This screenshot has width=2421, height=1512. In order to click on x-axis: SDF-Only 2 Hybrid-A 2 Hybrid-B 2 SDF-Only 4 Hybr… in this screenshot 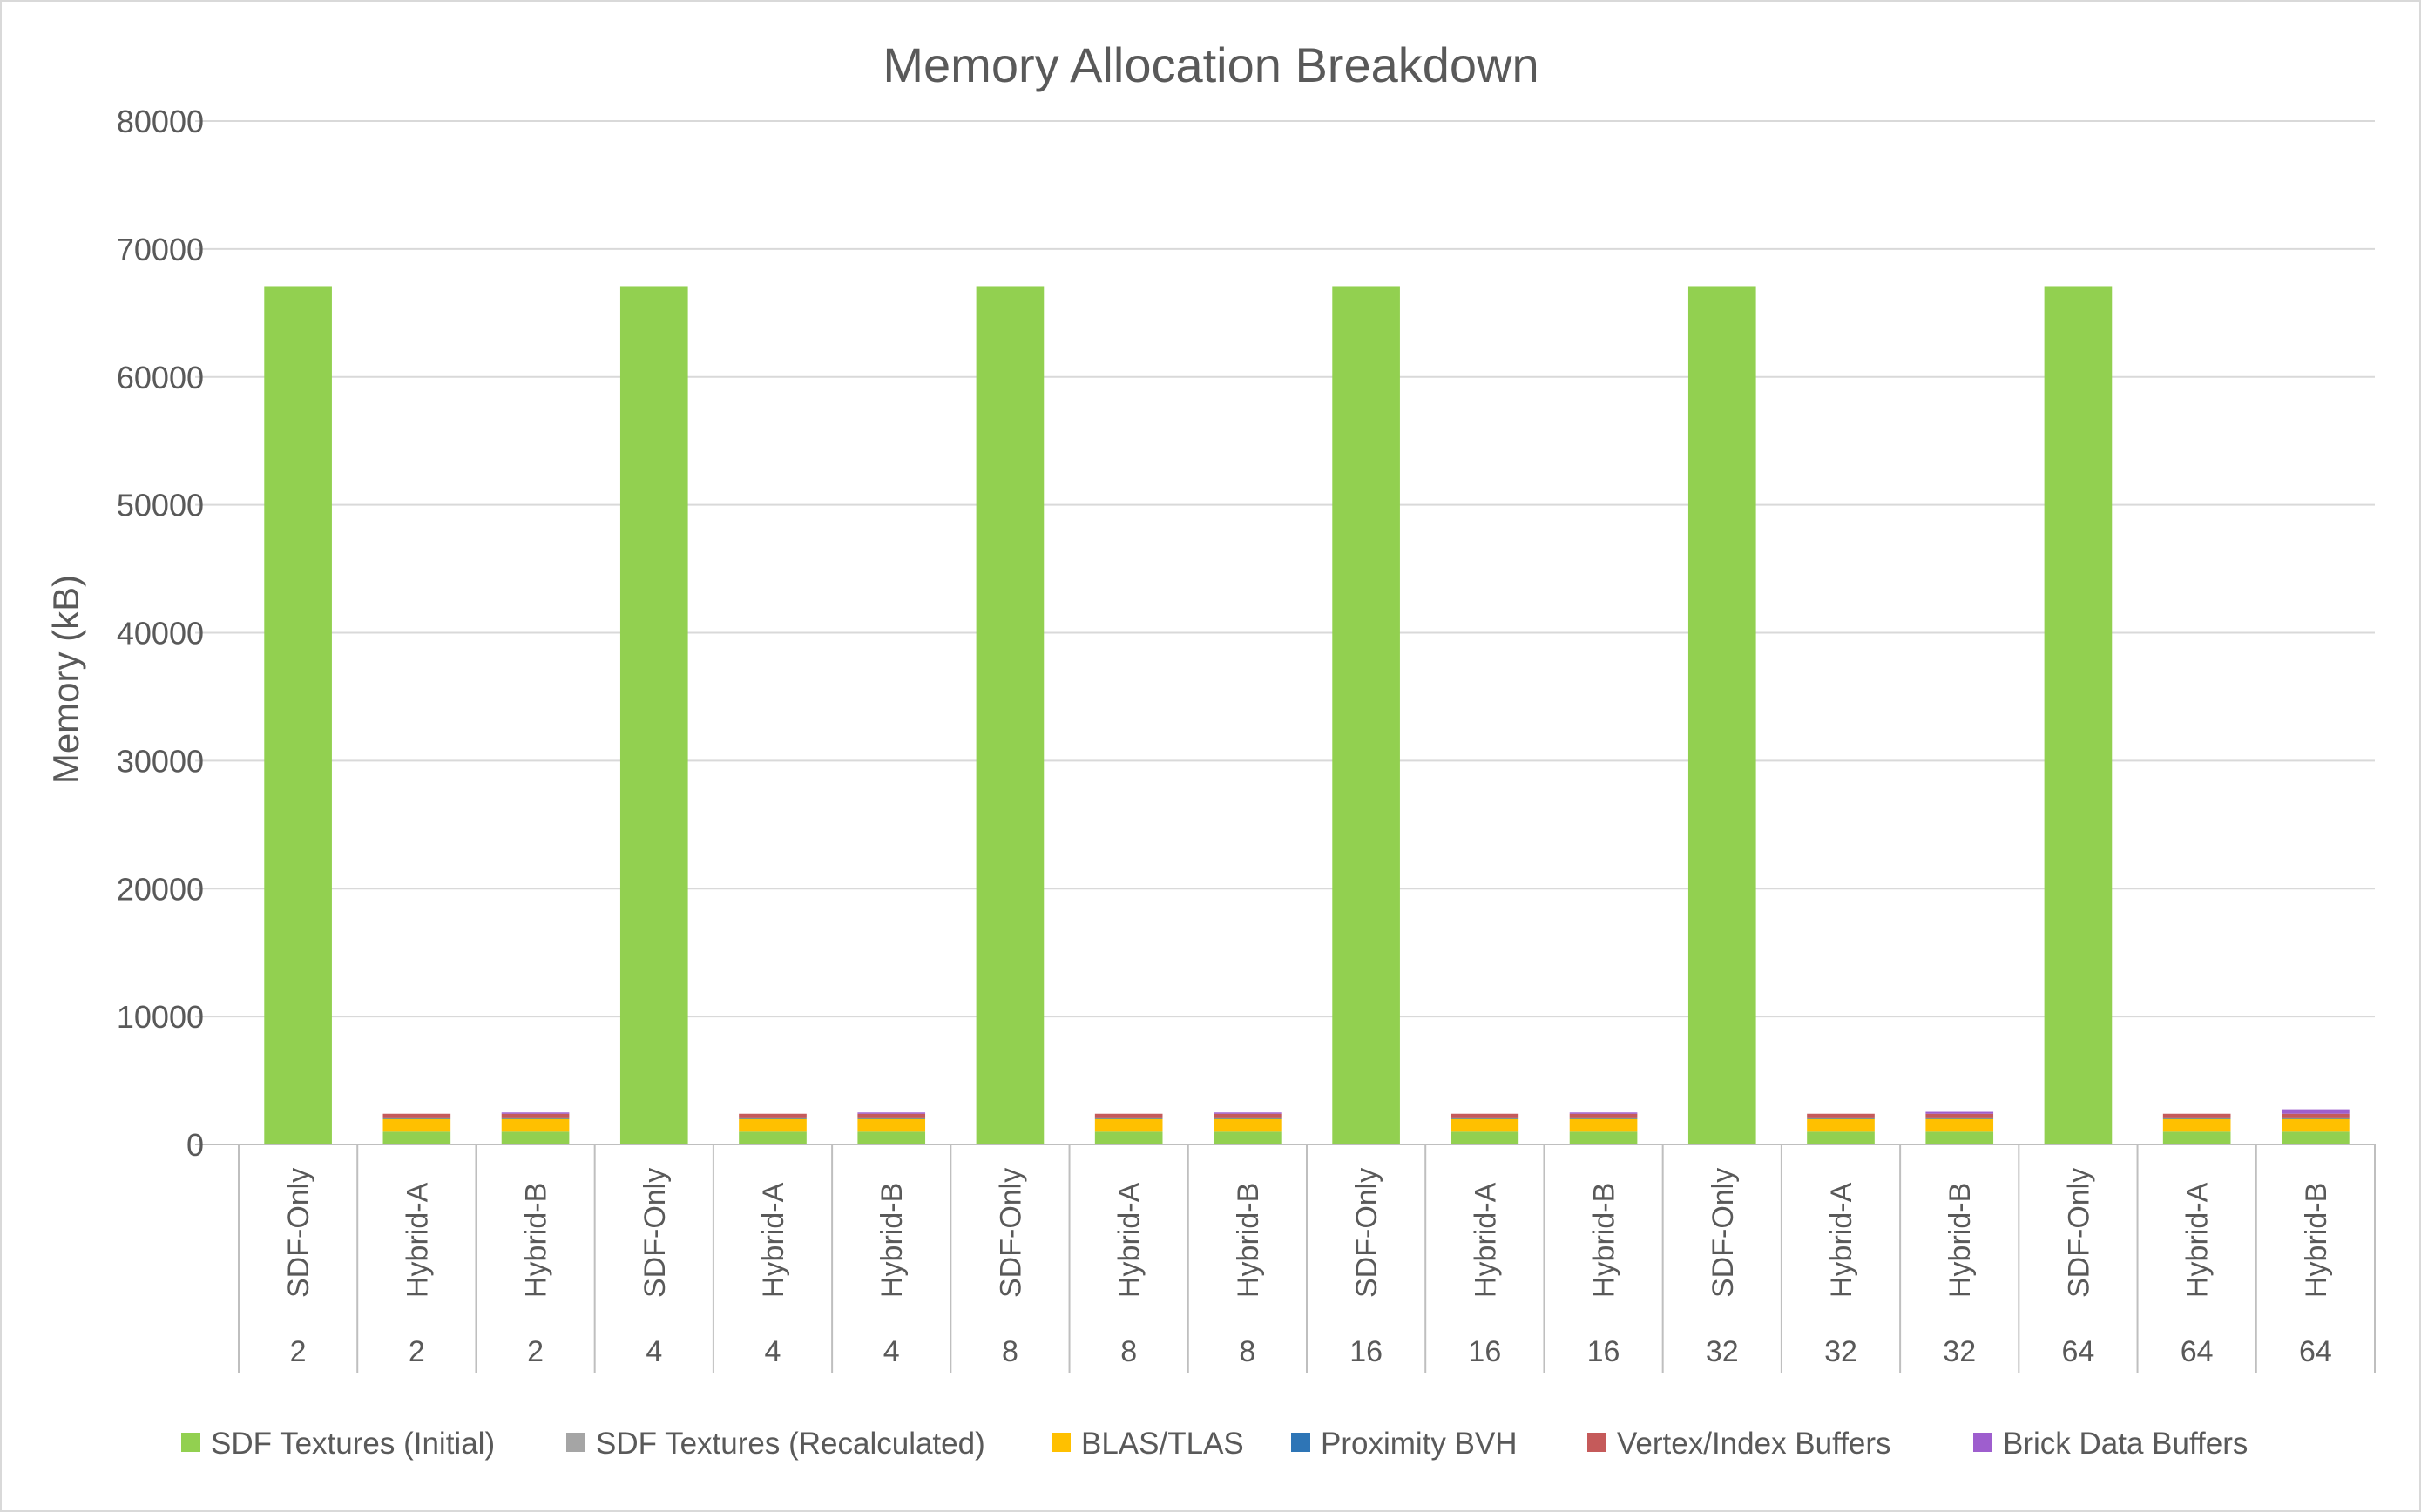, I will do `click(1307, 1258)`.